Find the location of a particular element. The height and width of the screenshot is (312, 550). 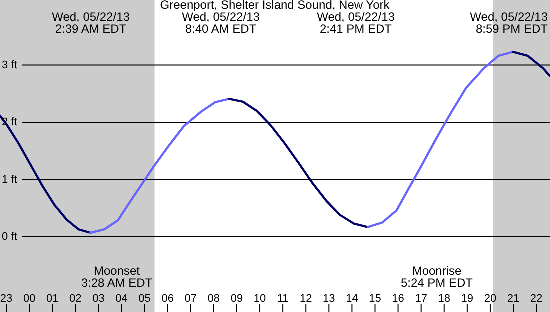

annotation: Moonset 3:28 AM EDT is located at coordinates (117, 277).